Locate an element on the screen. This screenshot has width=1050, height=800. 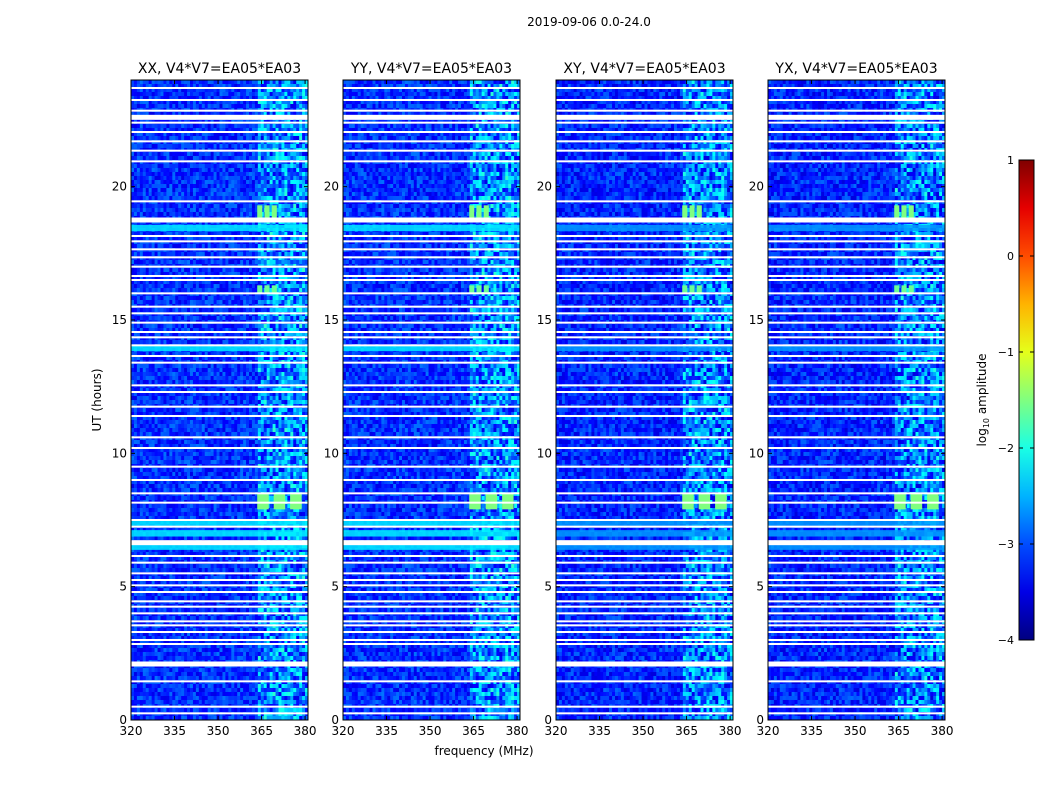
x-tick-label: 365 is located at coordinates (473, 731).